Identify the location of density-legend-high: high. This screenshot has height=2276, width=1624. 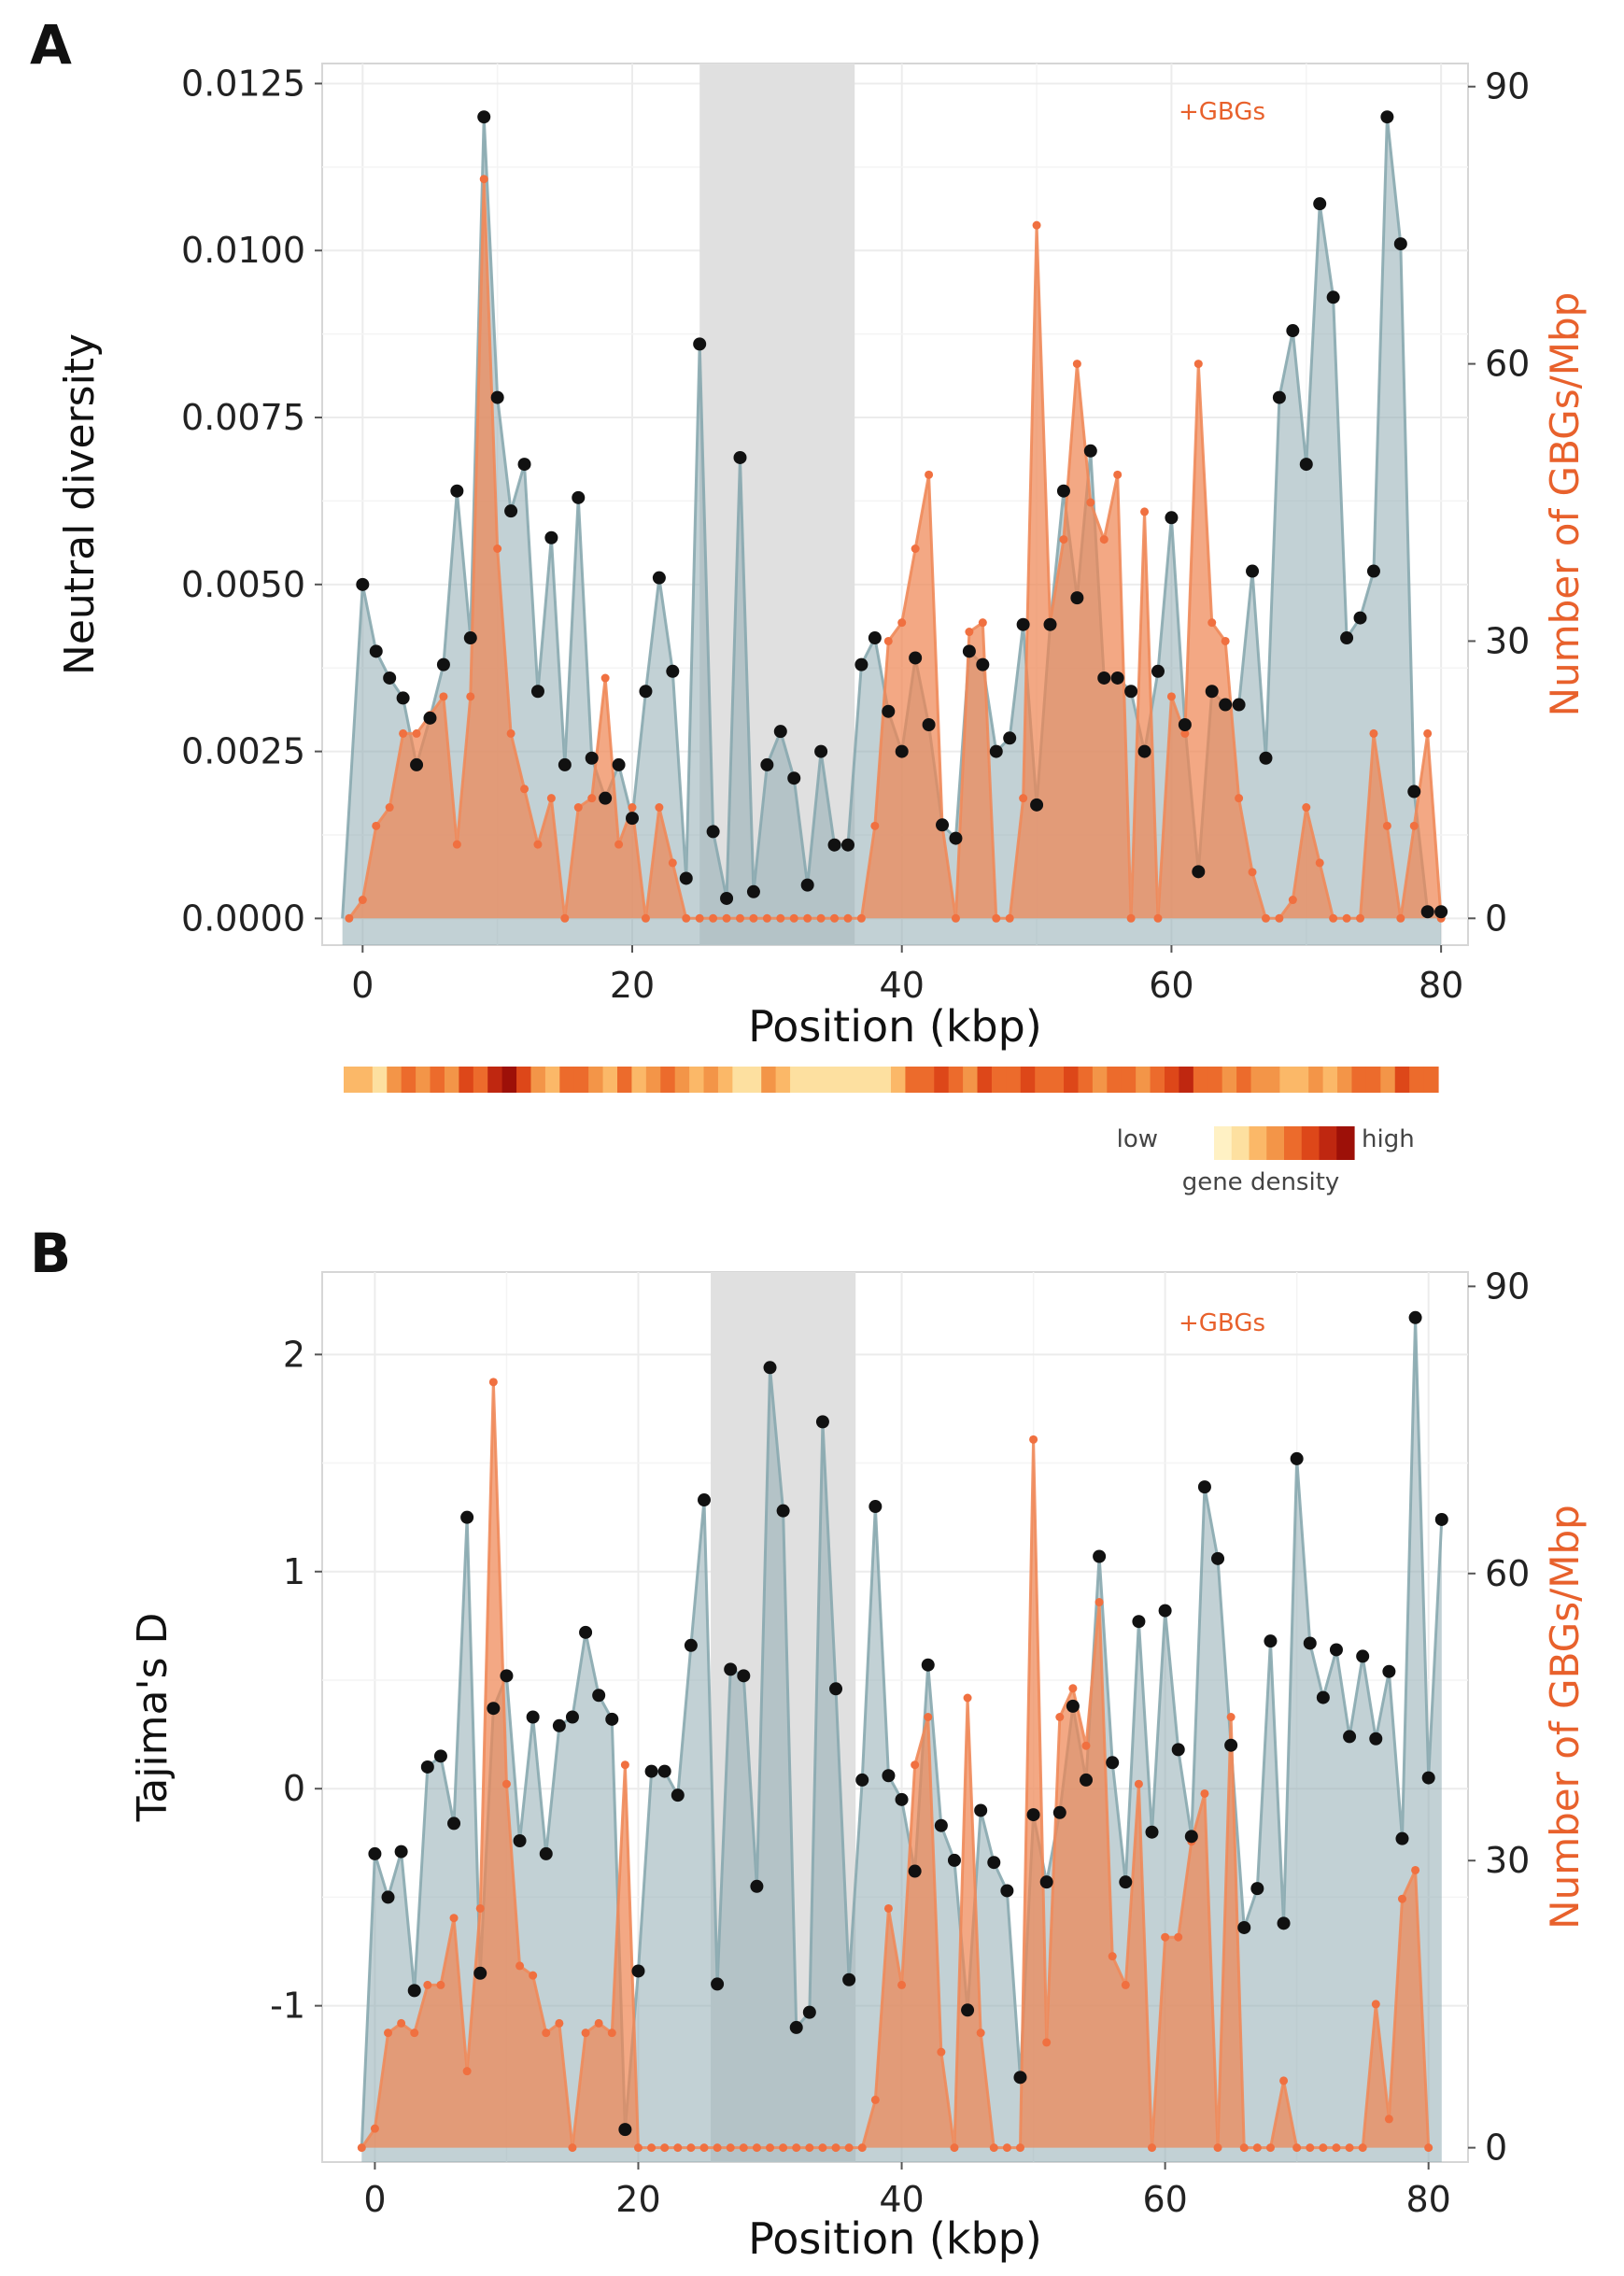
(1388, 1139).